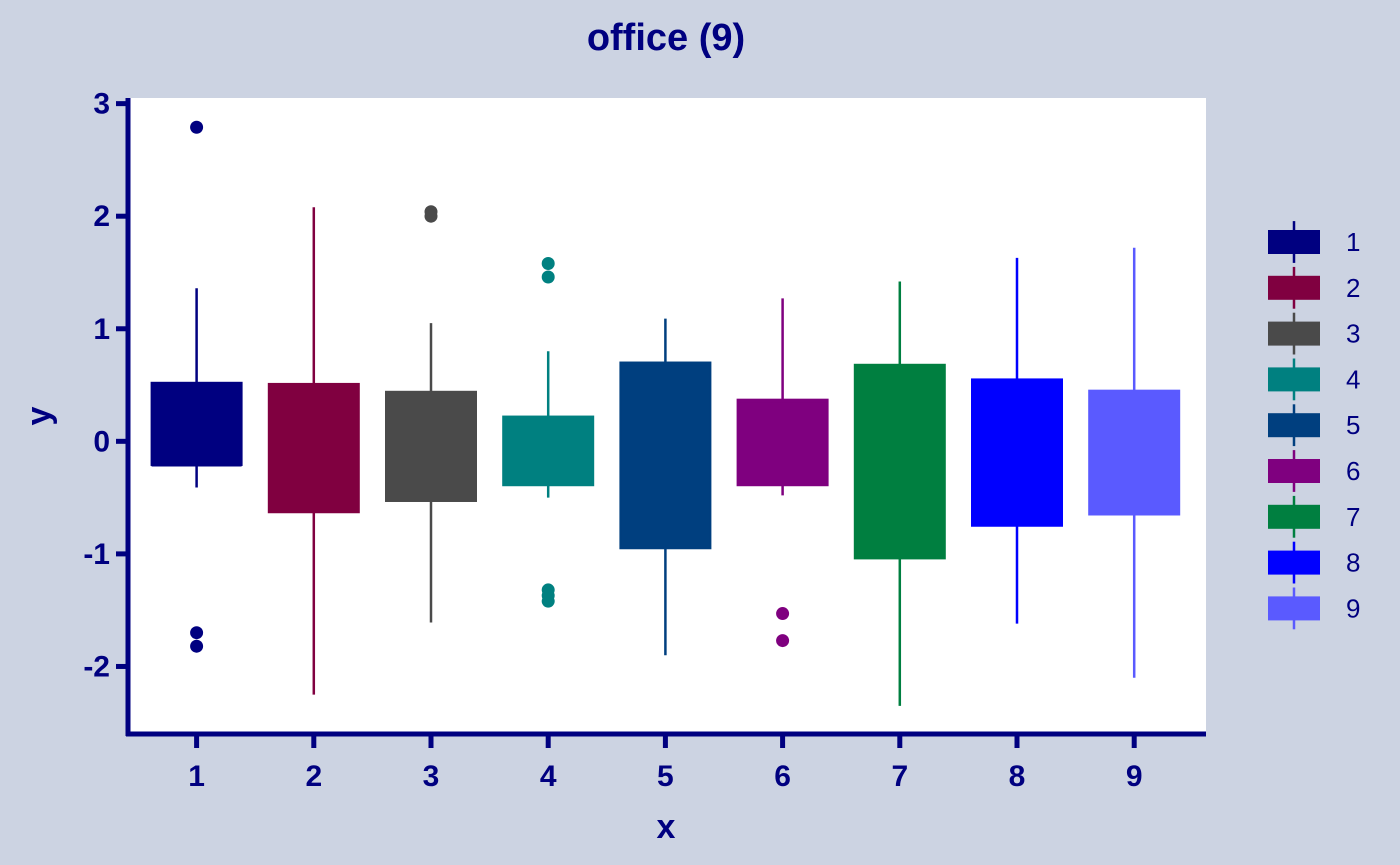  What do you see at coordinates (1353, 288) in the screenshot?
I see `legend-label: 2` at bounding box center [1353, 288].